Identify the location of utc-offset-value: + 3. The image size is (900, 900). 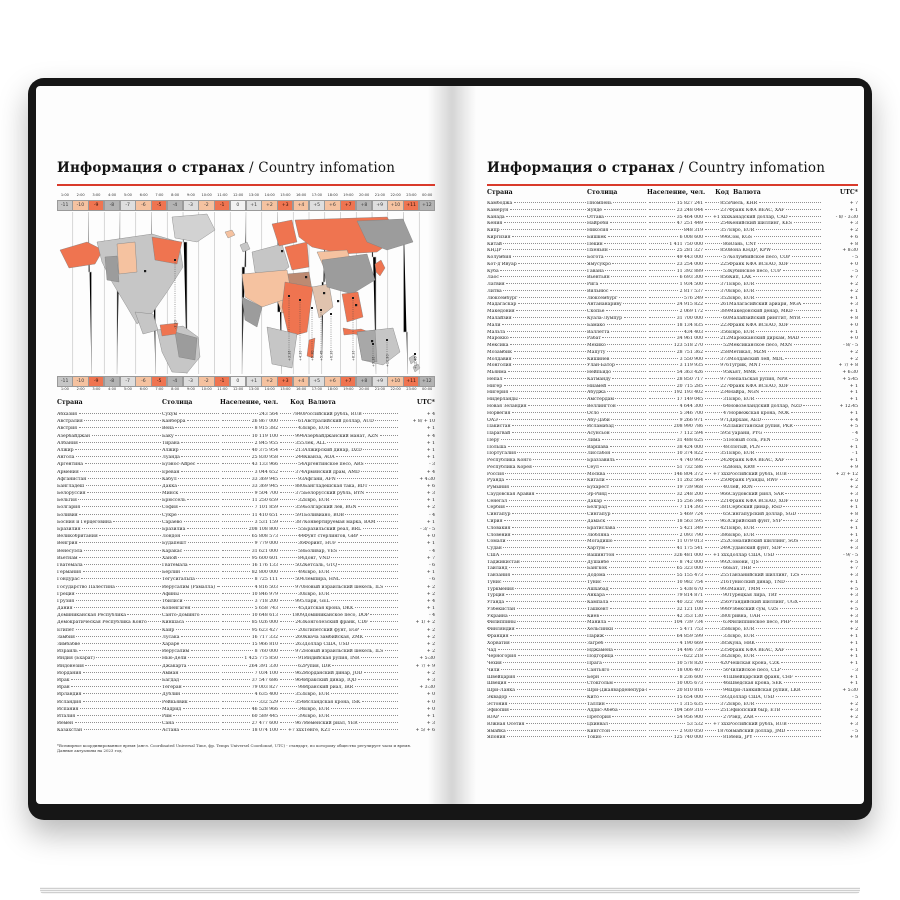
(853, 576).